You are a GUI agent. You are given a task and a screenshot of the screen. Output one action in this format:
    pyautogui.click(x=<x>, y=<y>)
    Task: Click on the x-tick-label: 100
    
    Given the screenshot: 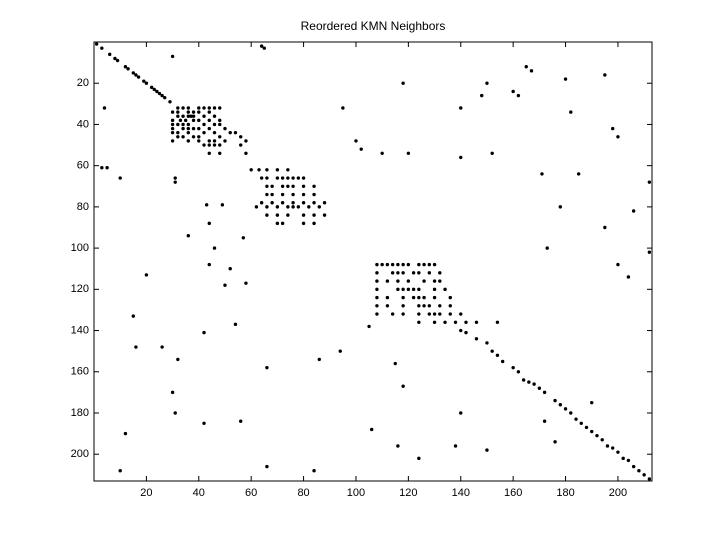 What is the action you would take?
    pyautogui.click(x=356, y=493)
    